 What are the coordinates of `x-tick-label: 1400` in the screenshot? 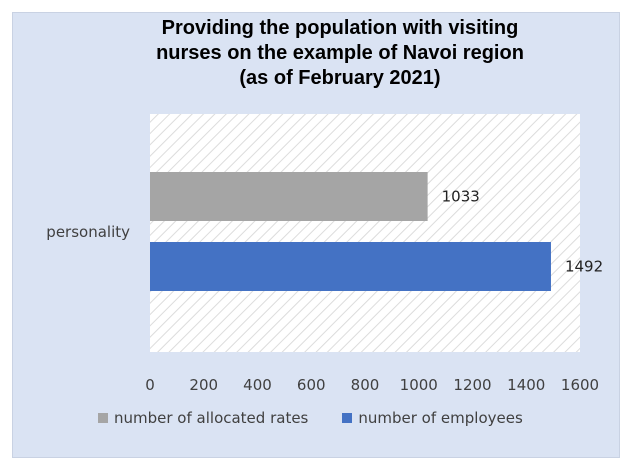 It's located at (526, 385).